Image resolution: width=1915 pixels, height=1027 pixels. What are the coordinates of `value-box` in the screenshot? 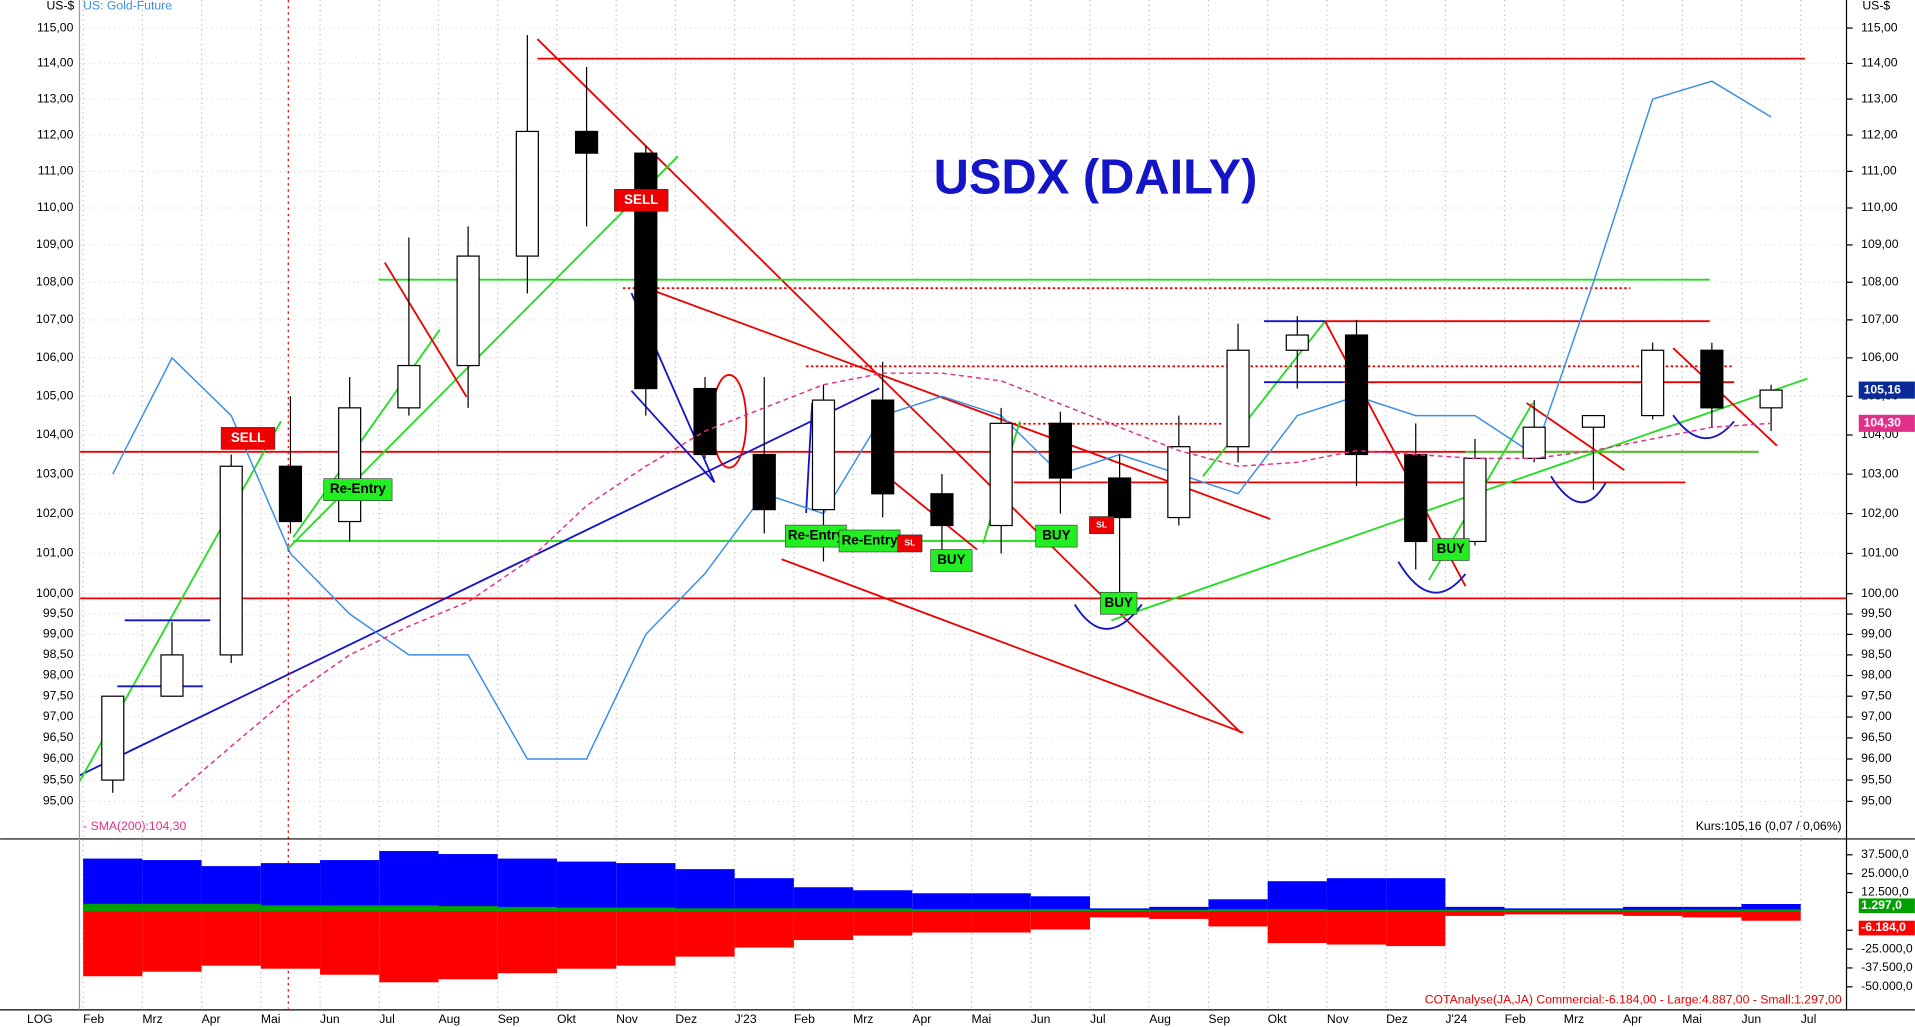 It's located at (1886, 906).